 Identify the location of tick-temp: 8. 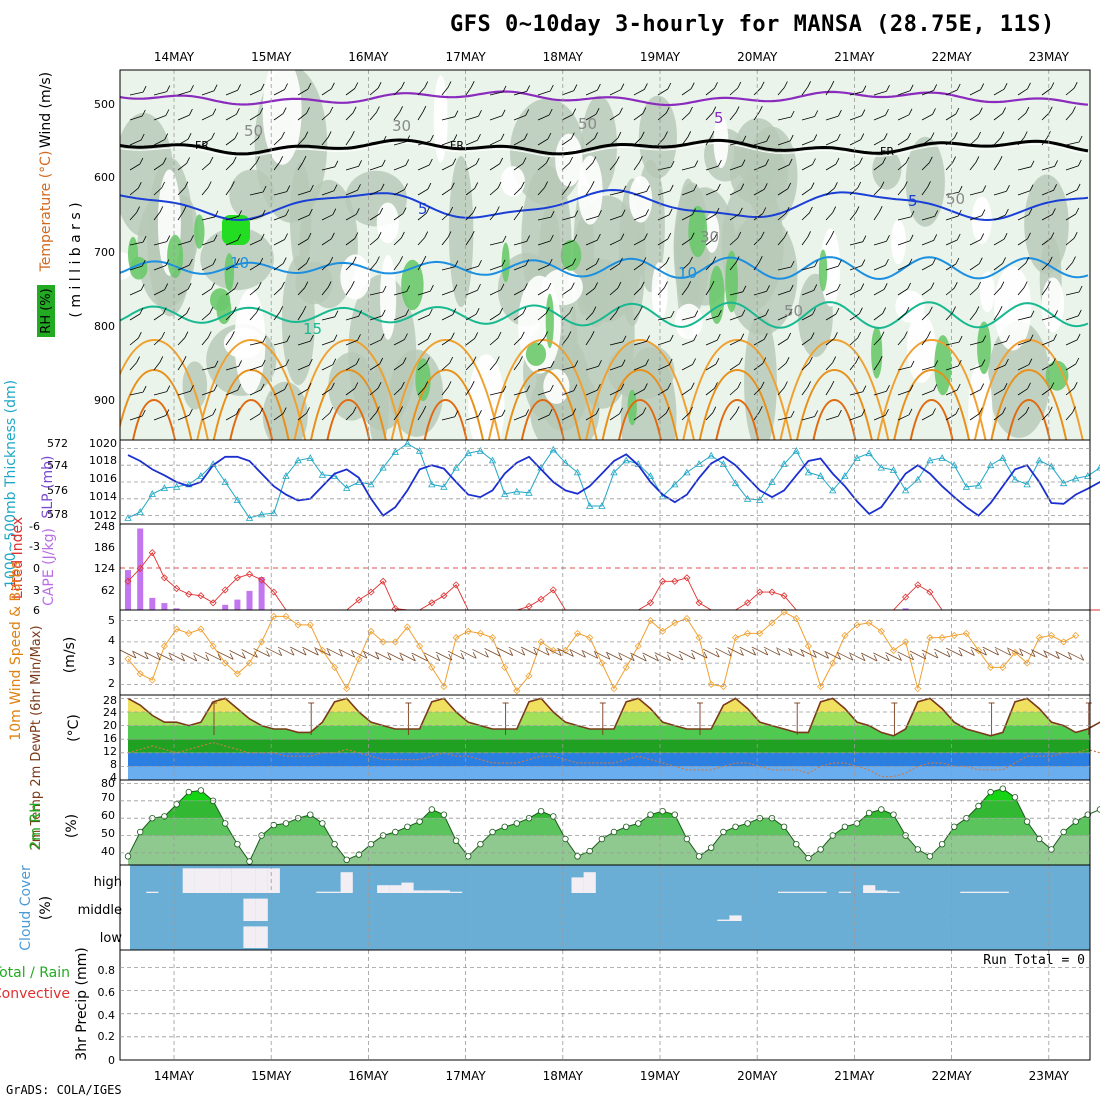
(113, 764).